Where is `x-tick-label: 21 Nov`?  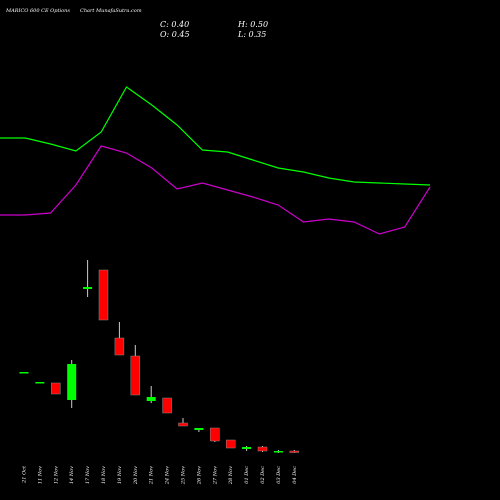 x-tick-label: 21 Nov is located at coordinates (152, 475).